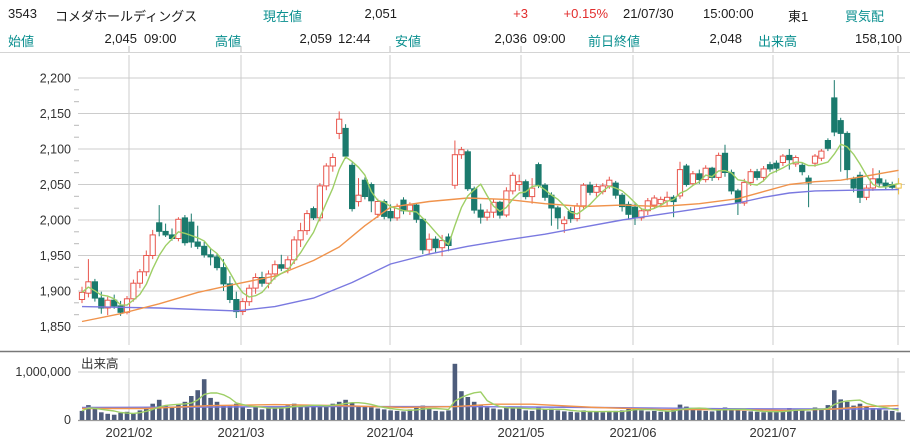 This screenshot has width=910, height=442. What do you see at coordinates (778, 41) in the screenshot?
I see `volume-label: 出来高` at bounding box center [778, 41].